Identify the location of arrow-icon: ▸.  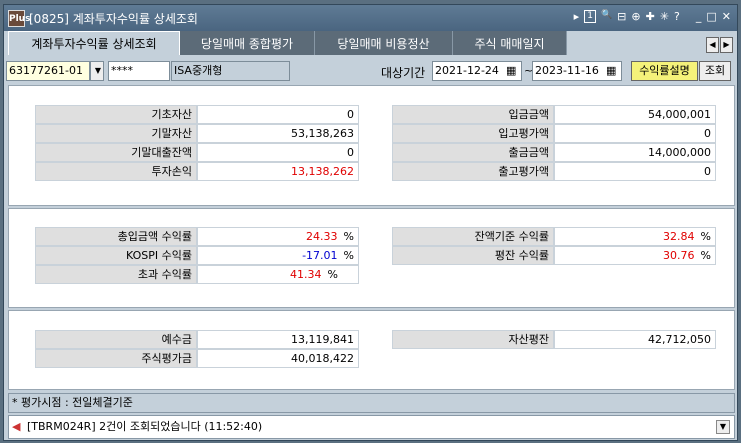
(576, 16).